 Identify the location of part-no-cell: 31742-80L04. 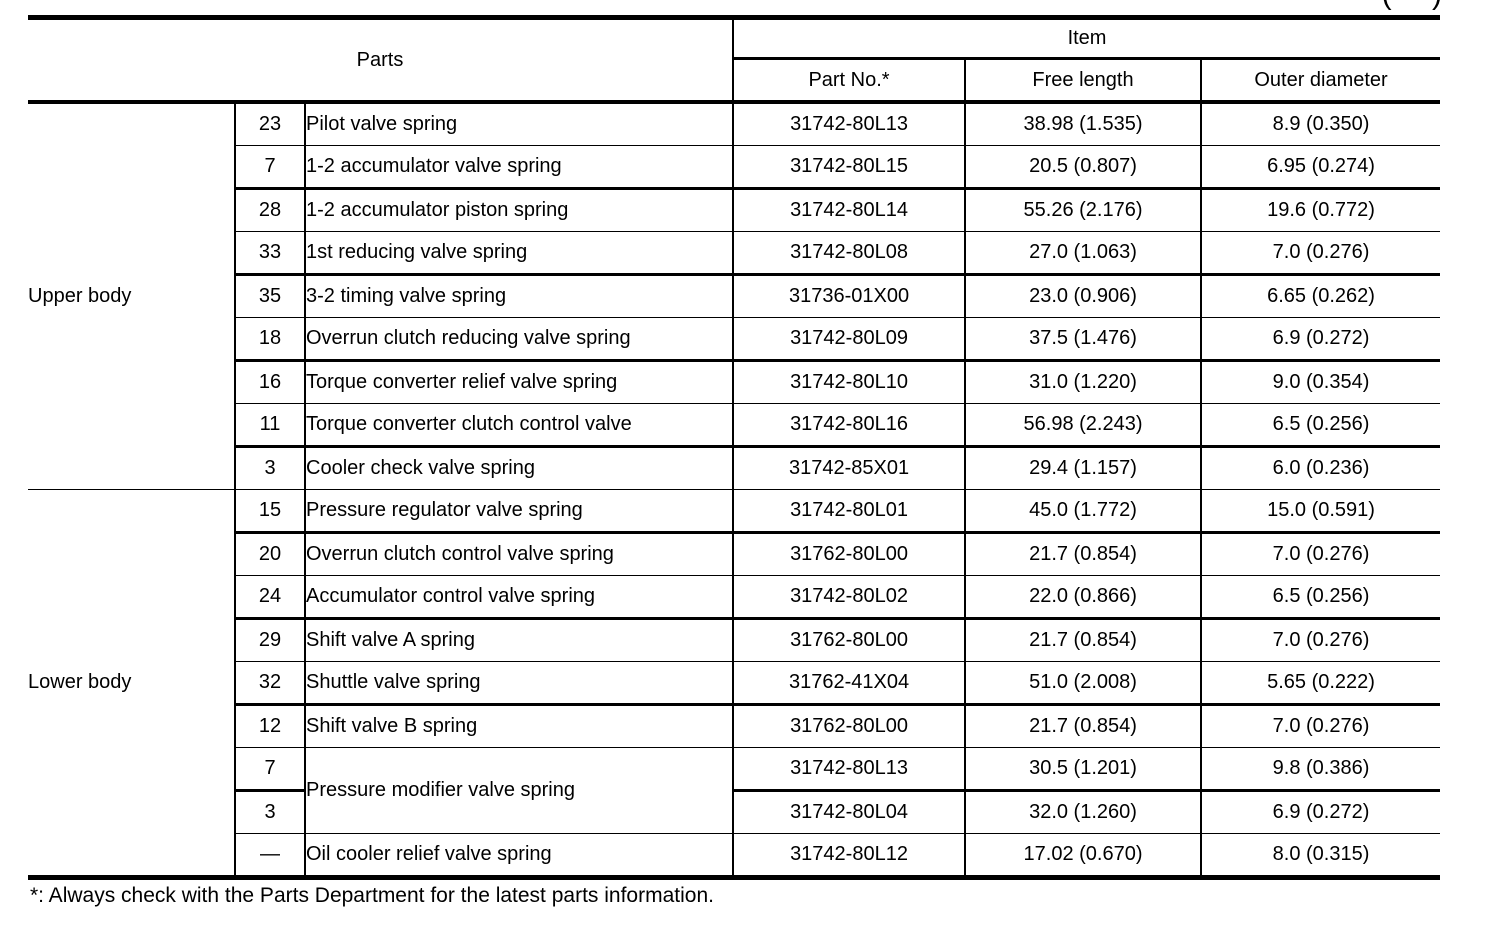
(850, 812).